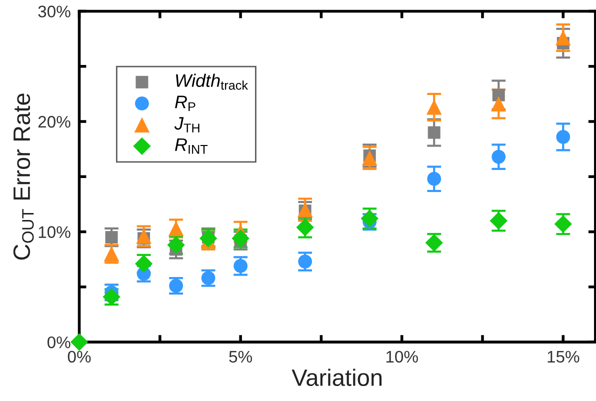 The height and width of the screenshot is (401, 596). What do you see at coordinates (54, 122) in the screenshot?
I see `y-tick-label: 20%` at bounding box center [54, 122].